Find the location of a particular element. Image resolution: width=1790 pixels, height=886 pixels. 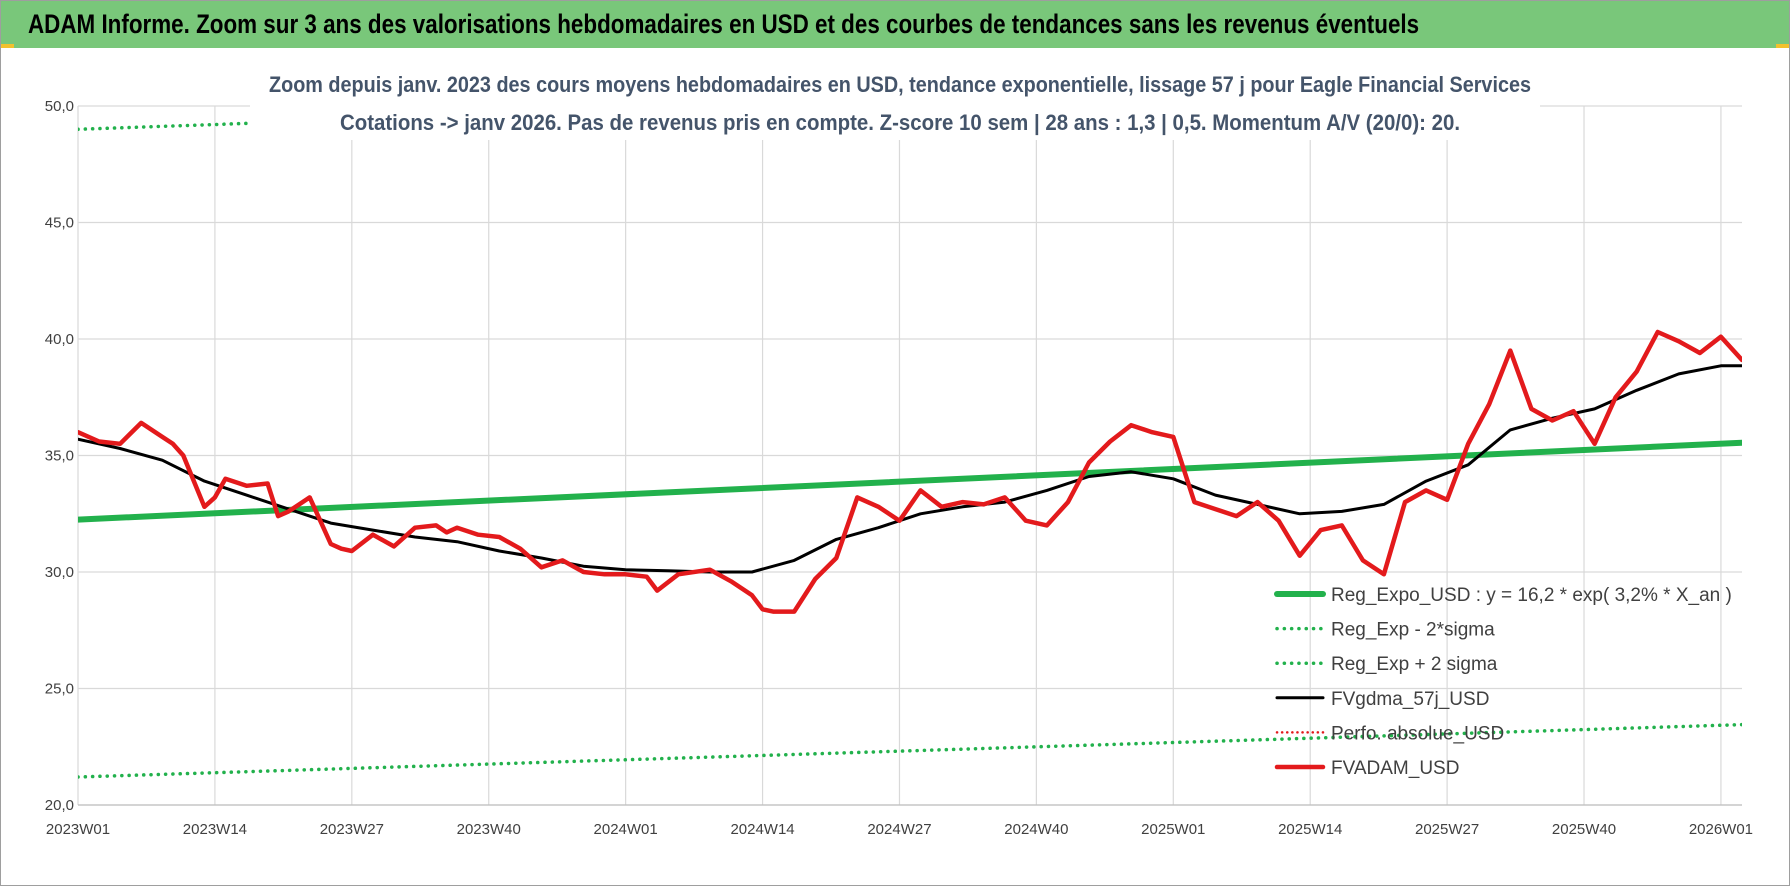

series-line-reg-exp-2-sigma is located at coordinates (910, 750).